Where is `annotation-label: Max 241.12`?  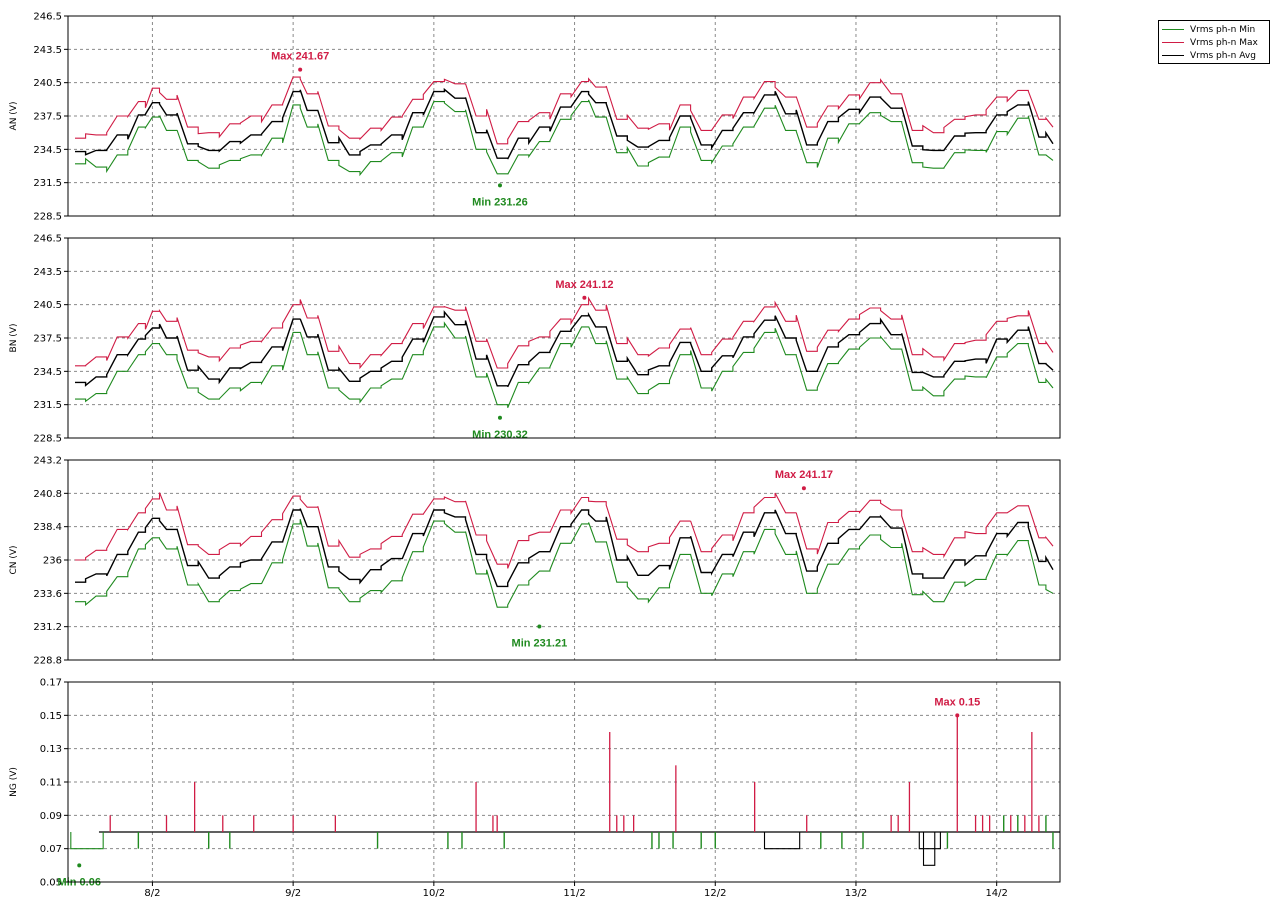 annotation-label: Max 241.12 is located at coordinates (584, 285).